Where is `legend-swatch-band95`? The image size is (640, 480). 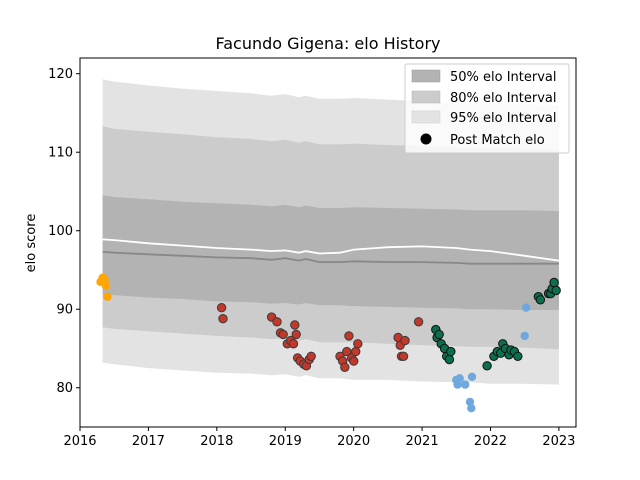 legend-swatch-band95 is located at coordinates (426, 117).